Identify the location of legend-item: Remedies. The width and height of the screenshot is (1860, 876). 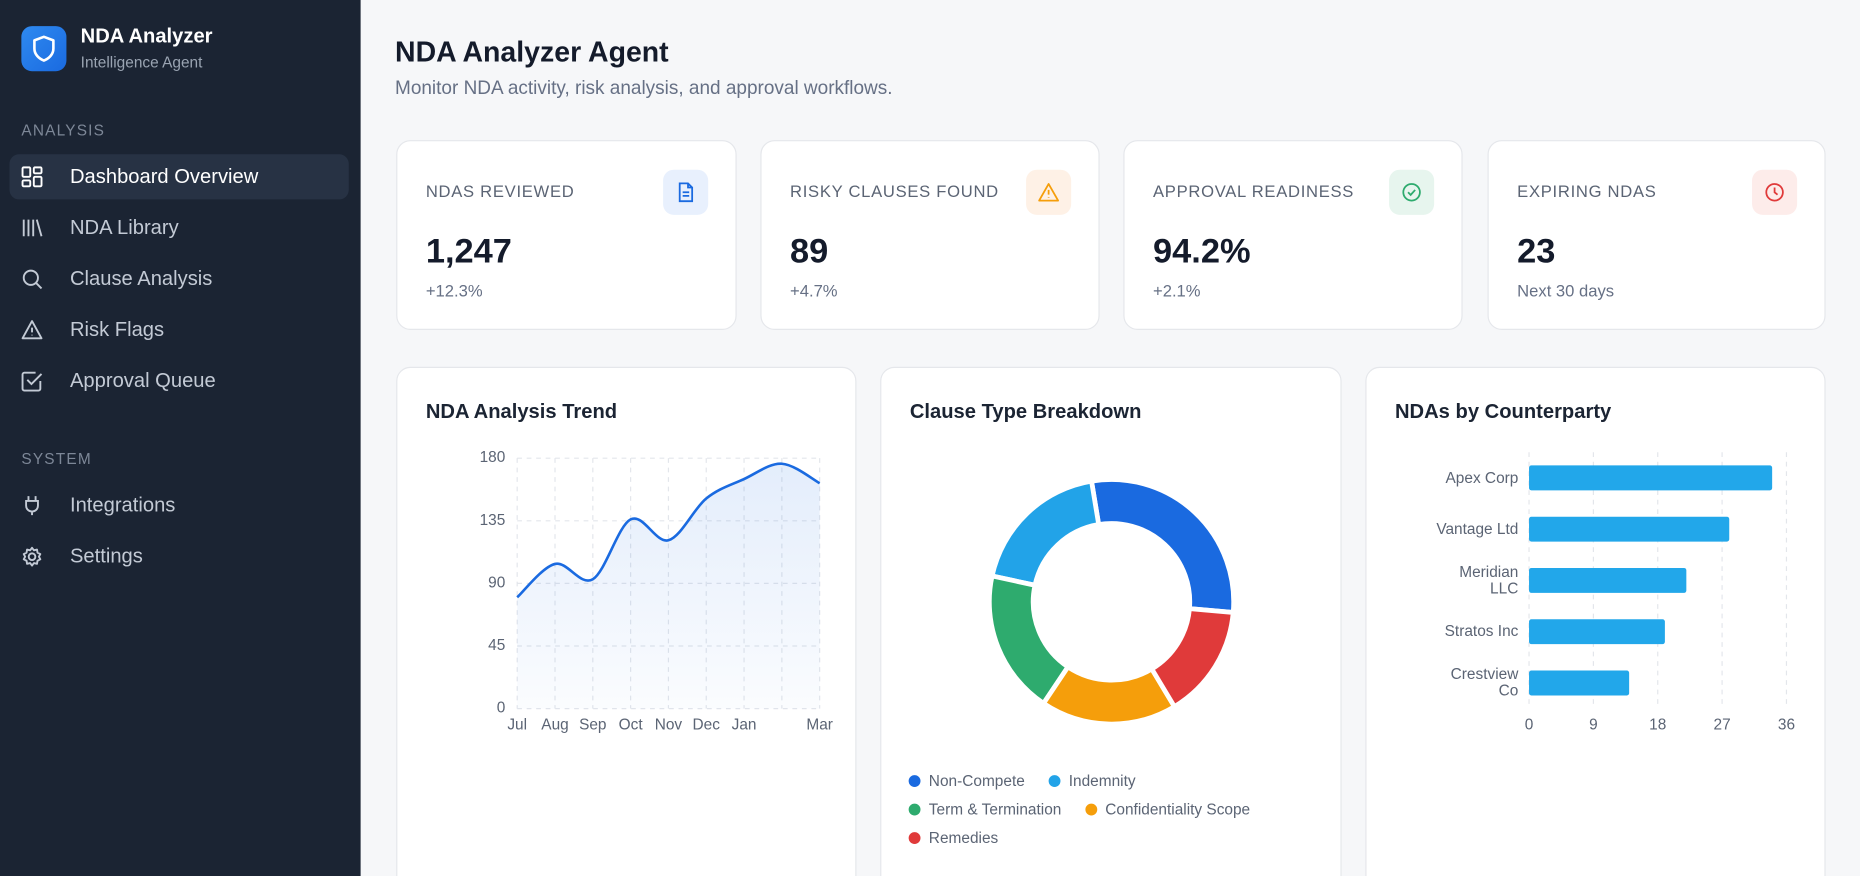
(953, 837).